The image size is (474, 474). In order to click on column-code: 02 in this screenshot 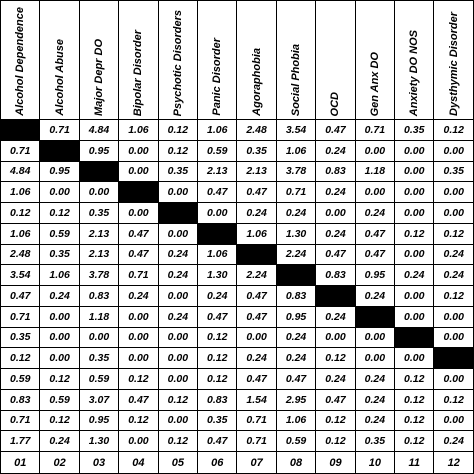, I will do `click(59, 462)`.